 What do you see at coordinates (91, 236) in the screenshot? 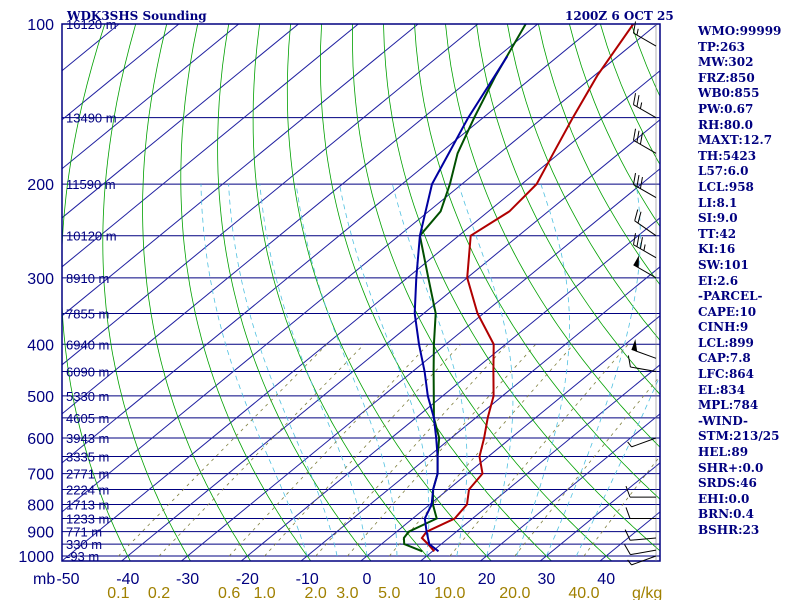
I see `height-label: 10120 m` at bounding box center [91, 236].